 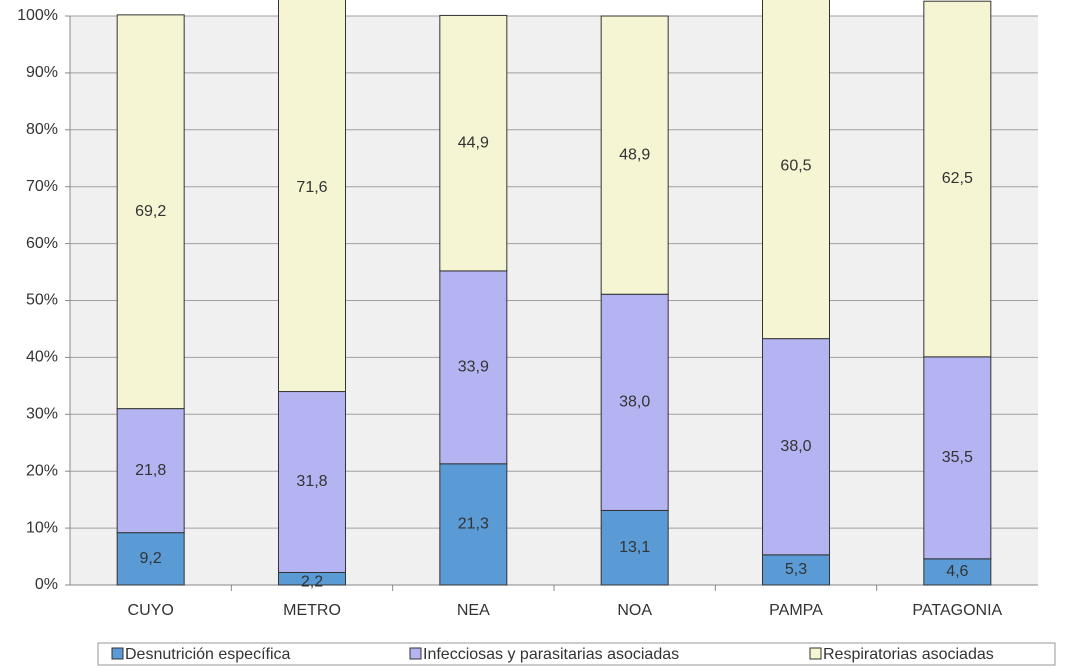 I want to click on x-tick-label: METRO, so click(x=312, y=610).